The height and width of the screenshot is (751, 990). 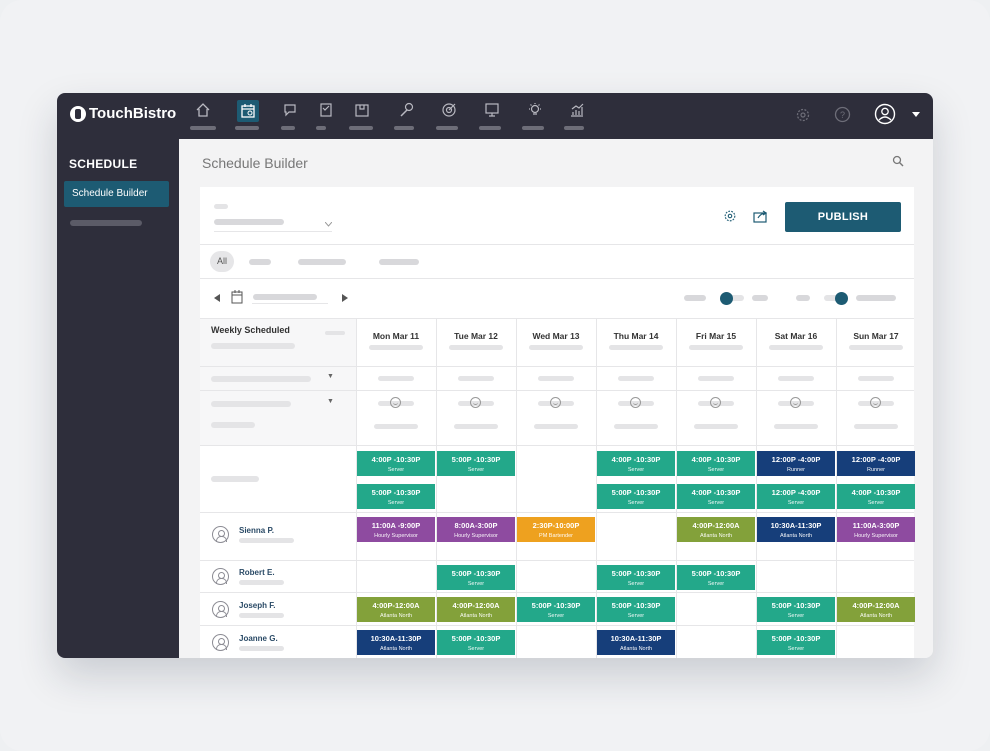 I want to click on shift-block: 8:00A-3:00P Hourly Supervisor, so click(x=476, y=529).